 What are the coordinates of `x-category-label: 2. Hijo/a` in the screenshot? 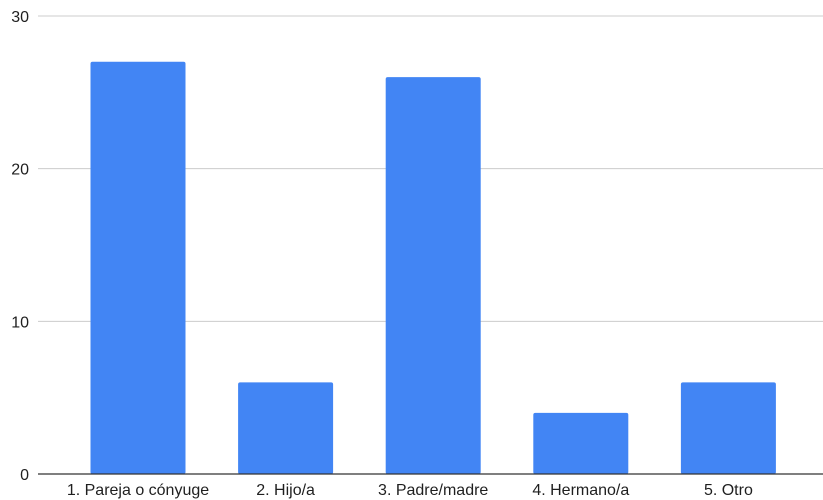 It's located at (285, 490).